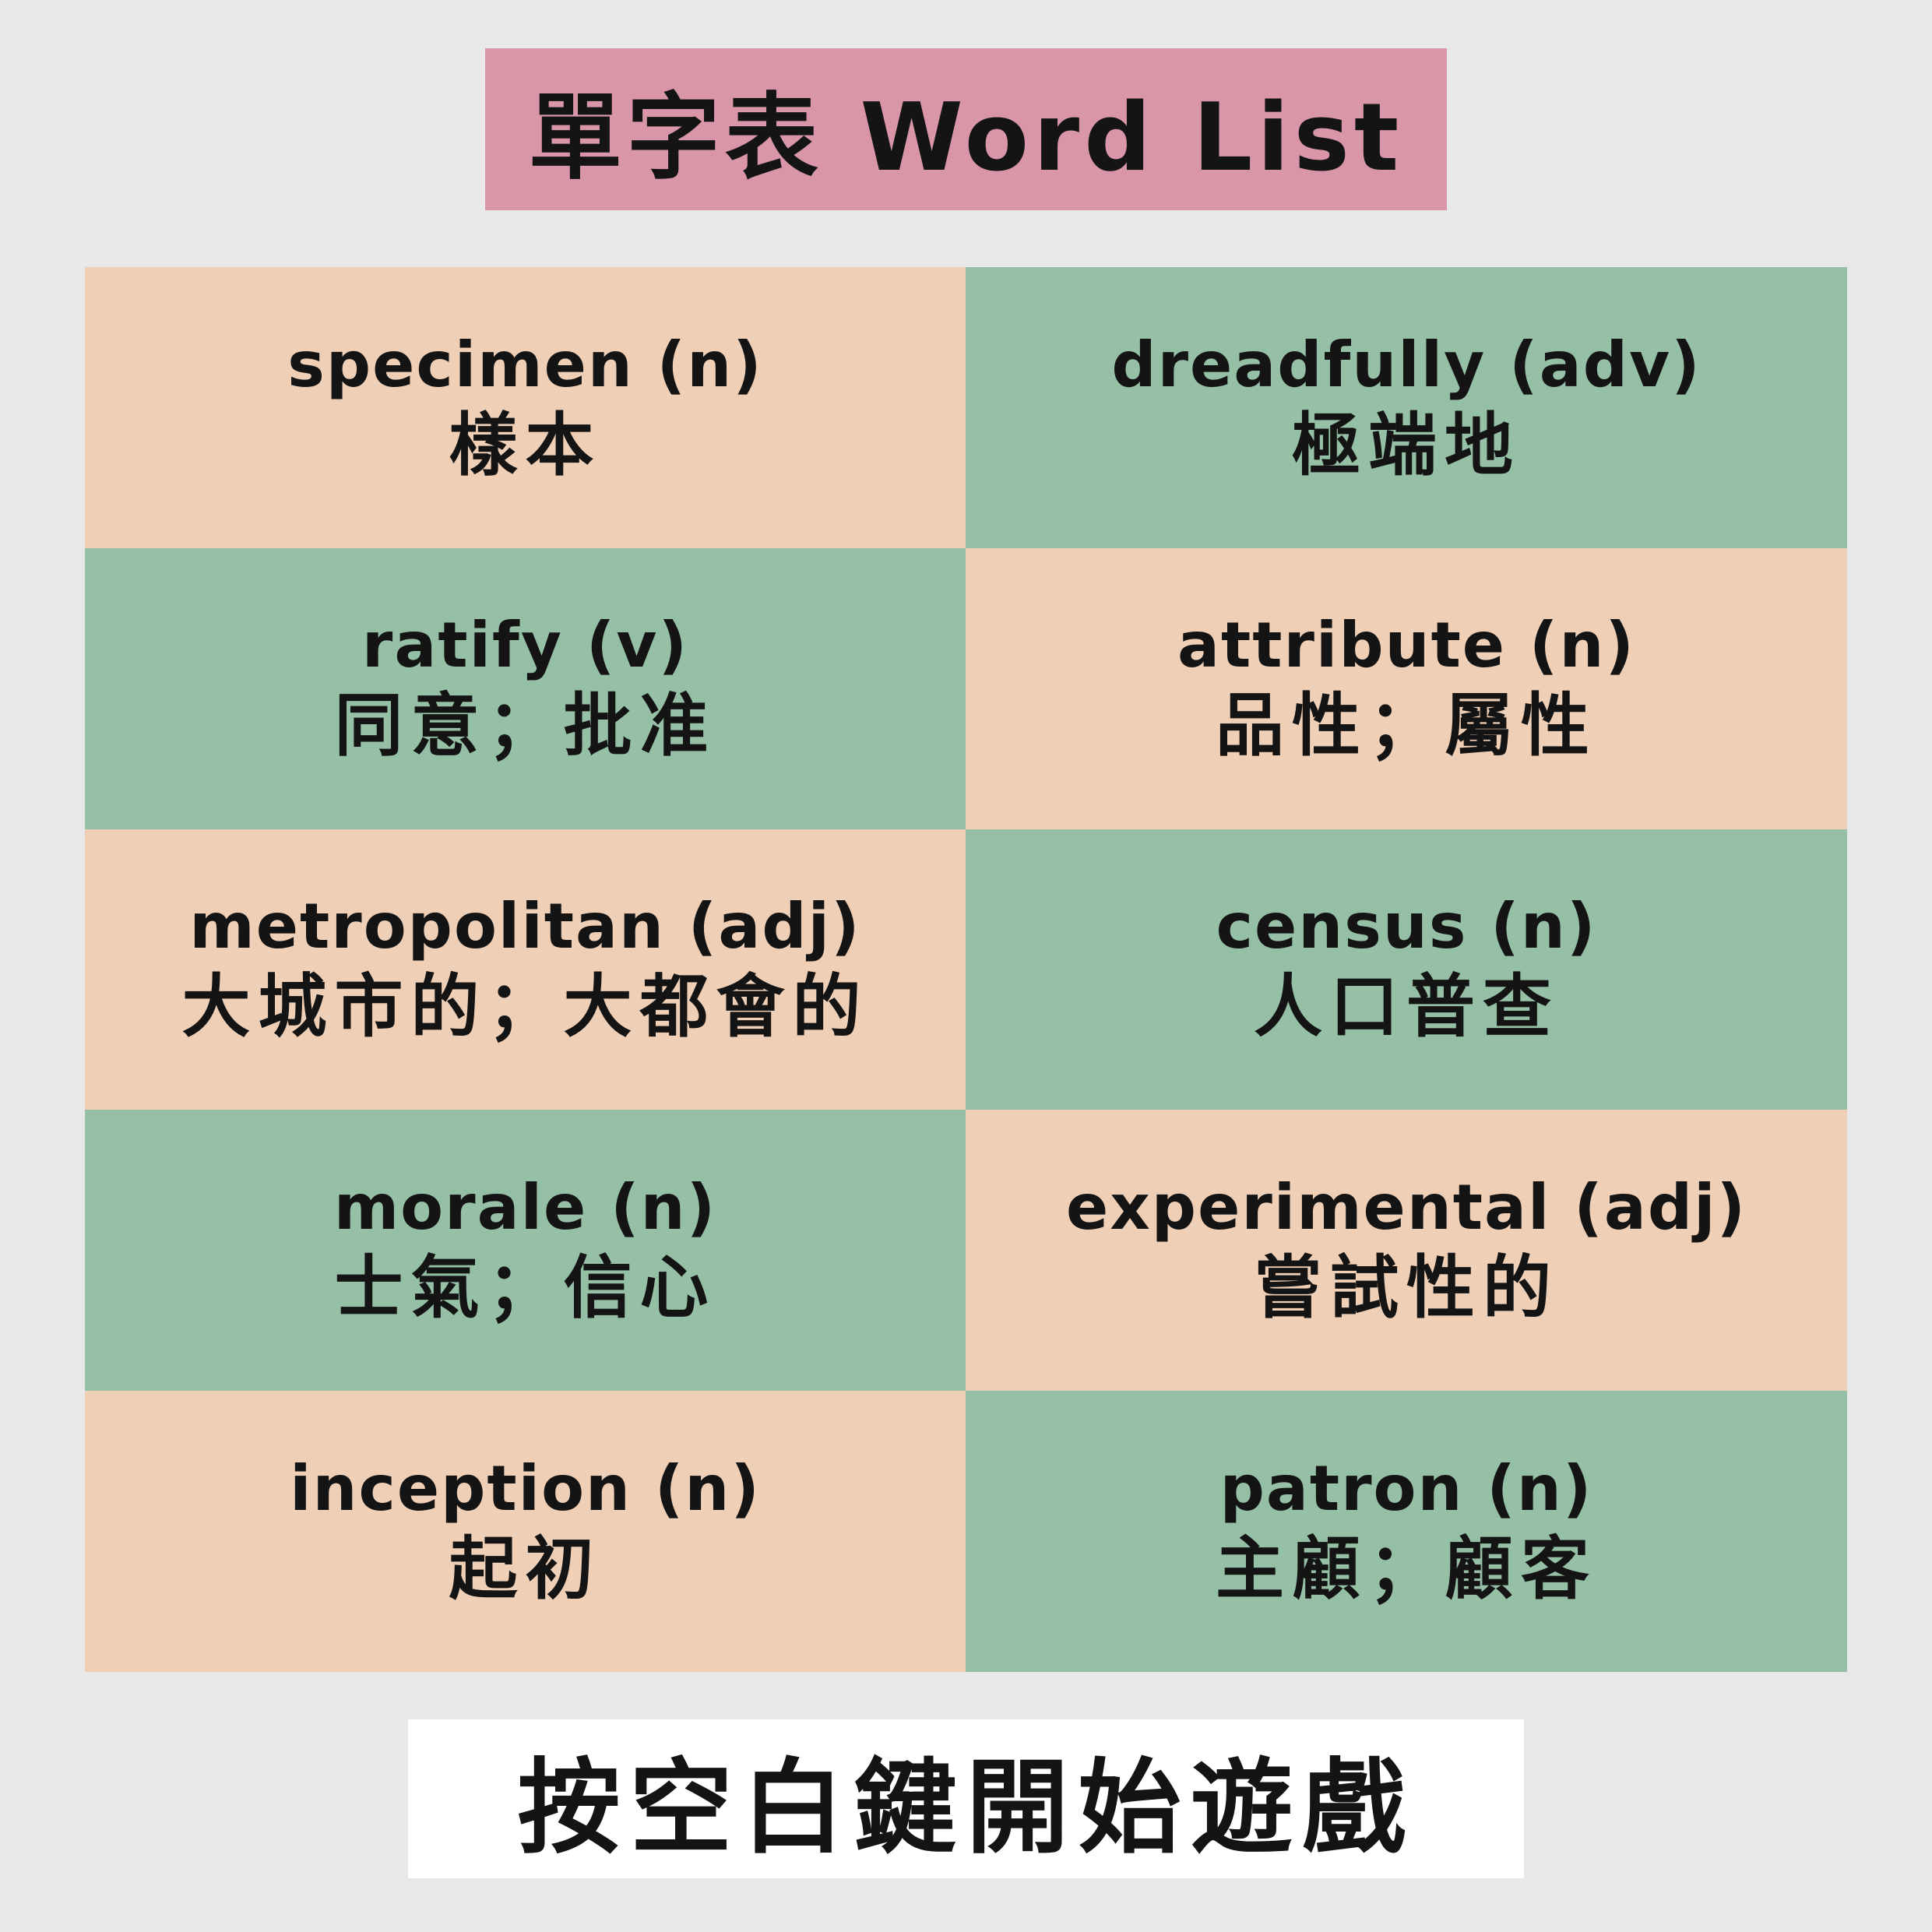 This screenshot has height=1932, width=1932. What do you see at coordinates (525, 645) in the screenshot?
I see `word-term: ratify (v)` at bounding box center [525, 645].